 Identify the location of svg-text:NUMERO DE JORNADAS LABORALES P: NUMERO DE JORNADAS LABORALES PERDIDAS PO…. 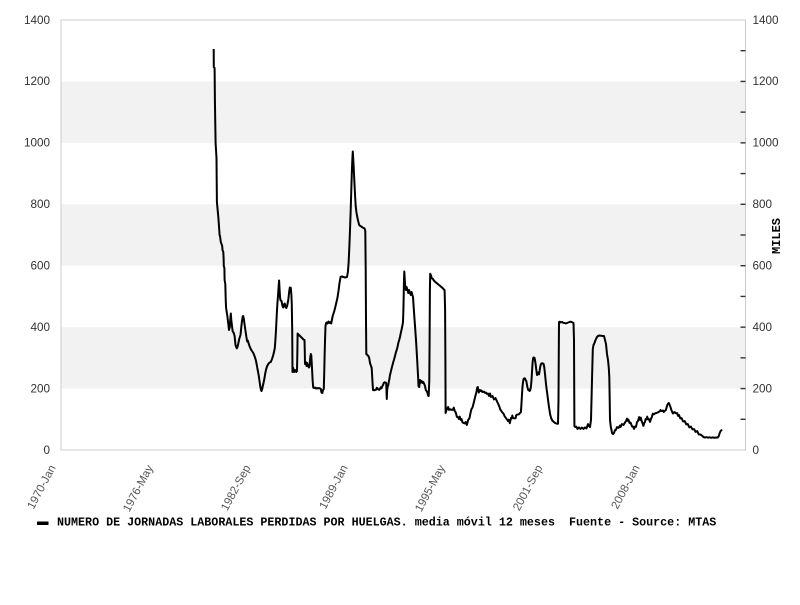
(386, 523).